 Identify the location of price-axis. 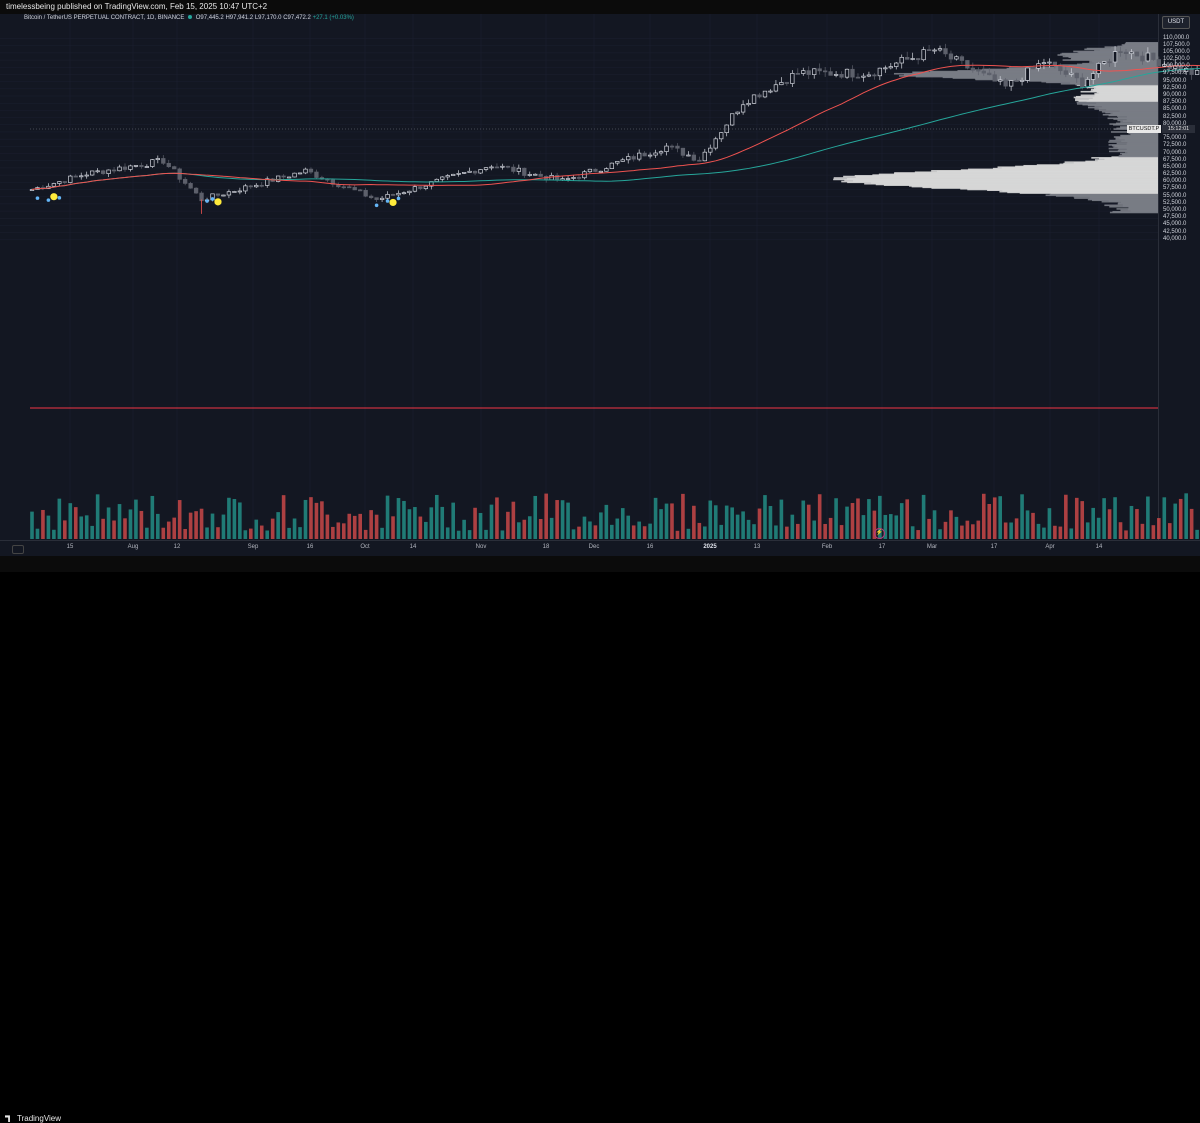
(1179, 277).